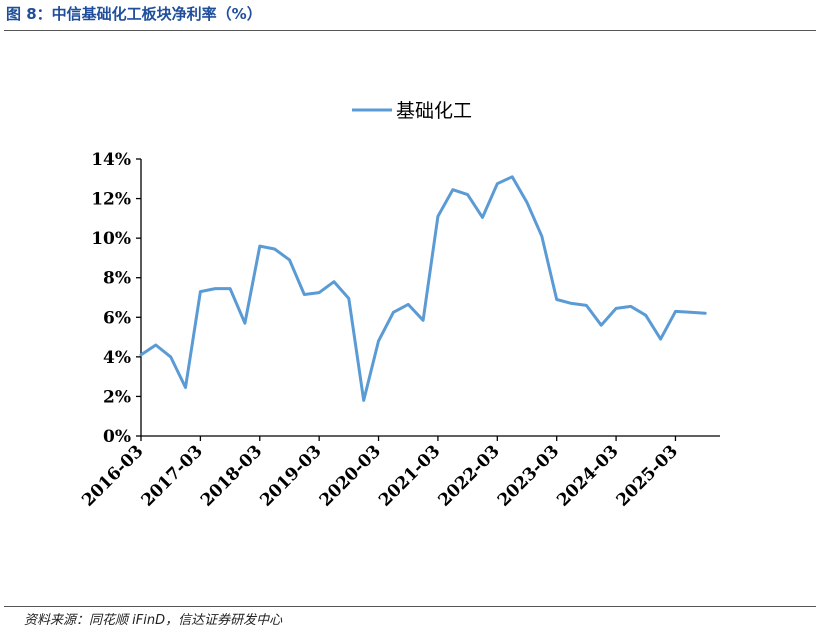 This screenshot has height=631, width=822. I want to click on x-tick-label: 2019-03, so click(290, 475).